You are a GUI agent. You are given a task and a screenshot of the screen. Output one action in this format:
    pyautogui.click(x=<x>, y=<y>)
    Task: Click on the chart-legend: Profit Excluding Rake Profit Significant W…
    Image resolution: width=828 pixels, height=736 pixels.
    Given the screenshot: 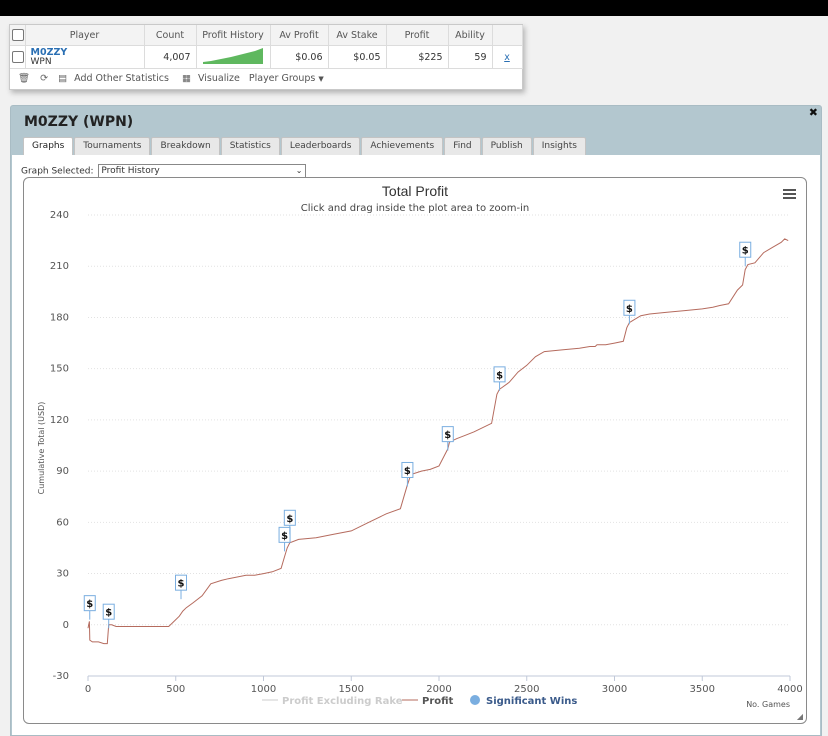 What is the action you would take?
    pyautogui.click(x=419, y=701)
    